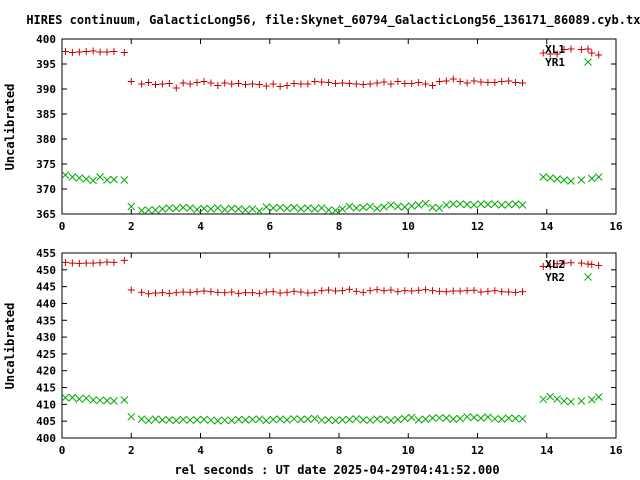 The width and height of the screenshot is (640, 480). I want to click on y-tick-label: 445, so click(46, 287).